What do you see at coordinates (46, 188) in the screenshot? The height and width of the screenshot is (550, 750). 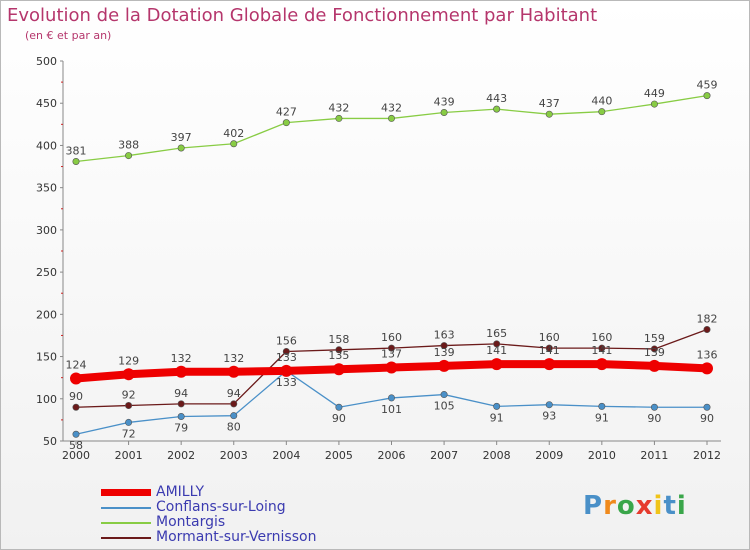 I see `y-tick-label: 350` at bounding box center [46, 188].